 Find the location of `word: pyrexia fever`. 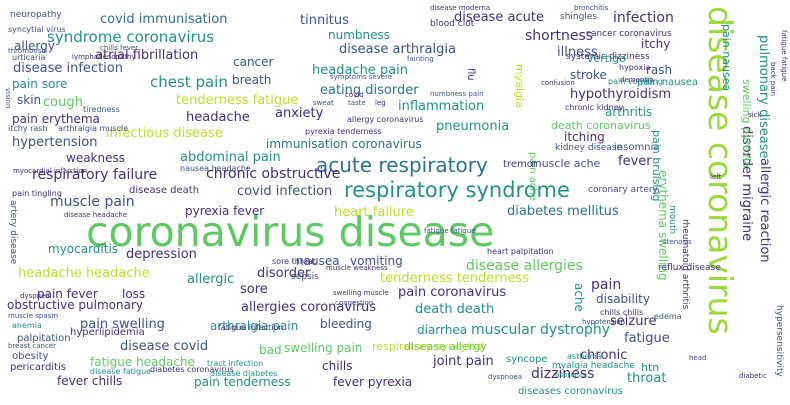

word: pyrexia fever is located at coordinates (225, 211).